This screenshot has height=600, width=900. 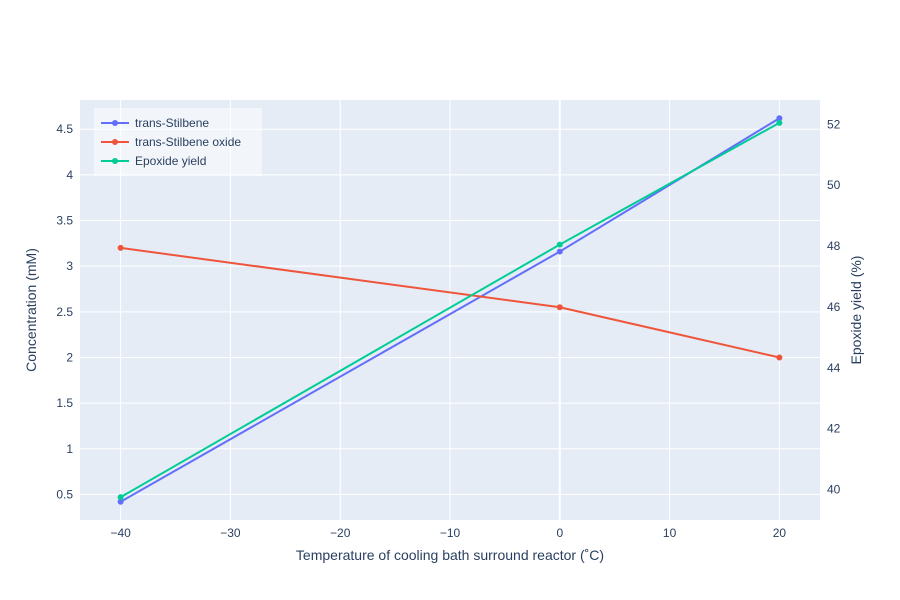 I want to click on x-axis-ticks: −40 −30 −20 −10 0 10 20, so click(x=448, y=533).